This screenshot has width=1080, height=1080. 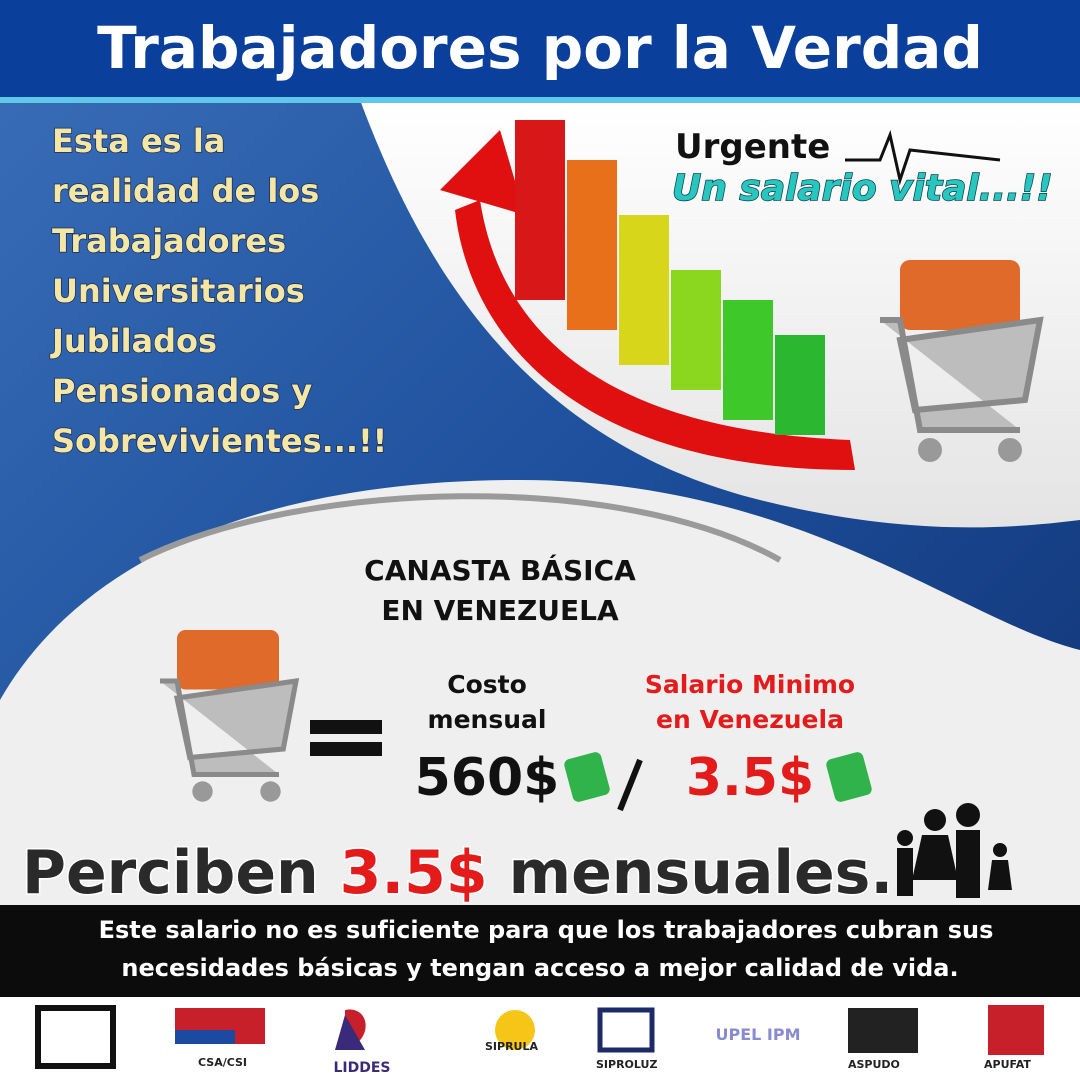 What do you see at coordinates (133, 341) in the screenshot?
I see `intro-line: Jubilados` at bounding box center [133, 341].